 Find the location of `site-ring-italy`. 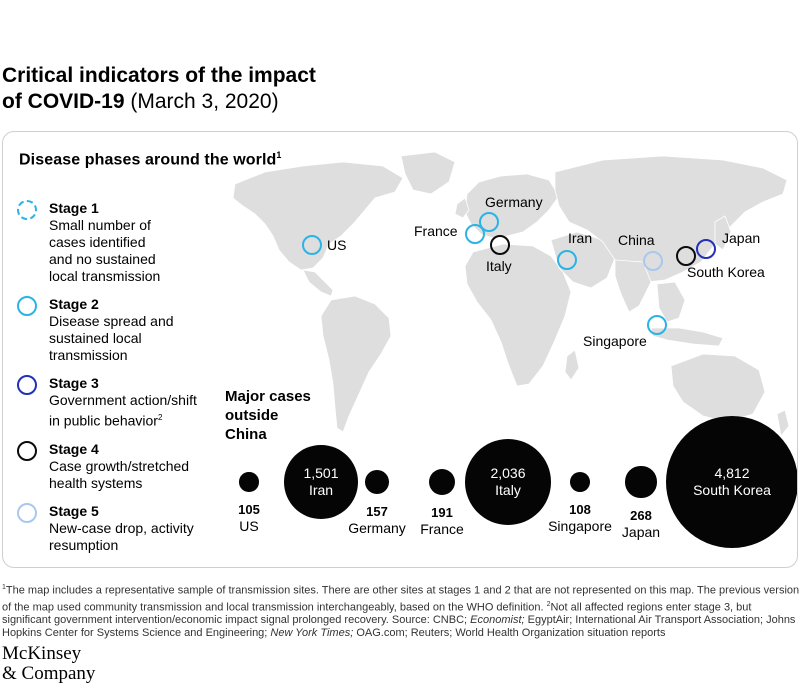

site-ring-italy is located at coordinates (500, 245).